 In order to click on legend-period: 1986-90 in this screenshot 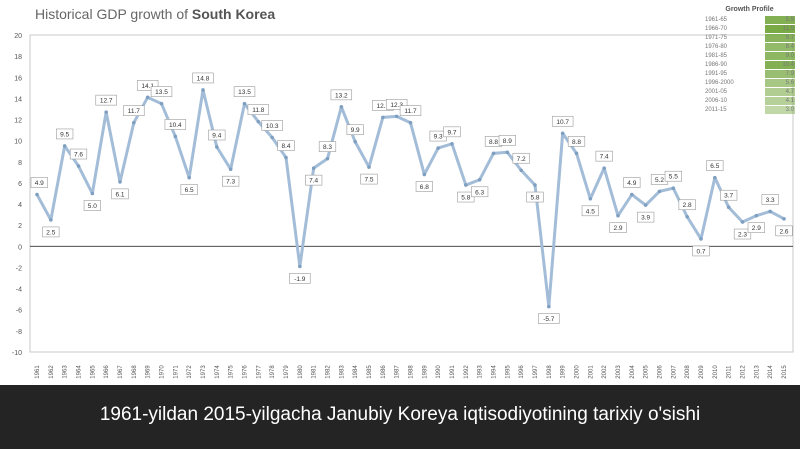, I will do `click(716, 65)`.